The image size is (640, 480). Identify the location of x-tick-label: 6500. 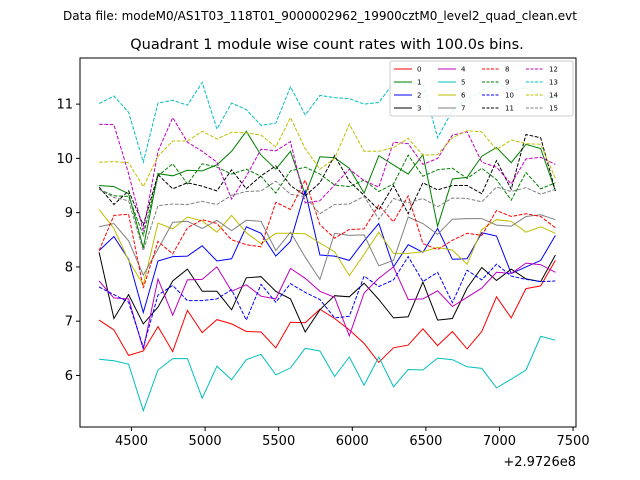
(425, 441).